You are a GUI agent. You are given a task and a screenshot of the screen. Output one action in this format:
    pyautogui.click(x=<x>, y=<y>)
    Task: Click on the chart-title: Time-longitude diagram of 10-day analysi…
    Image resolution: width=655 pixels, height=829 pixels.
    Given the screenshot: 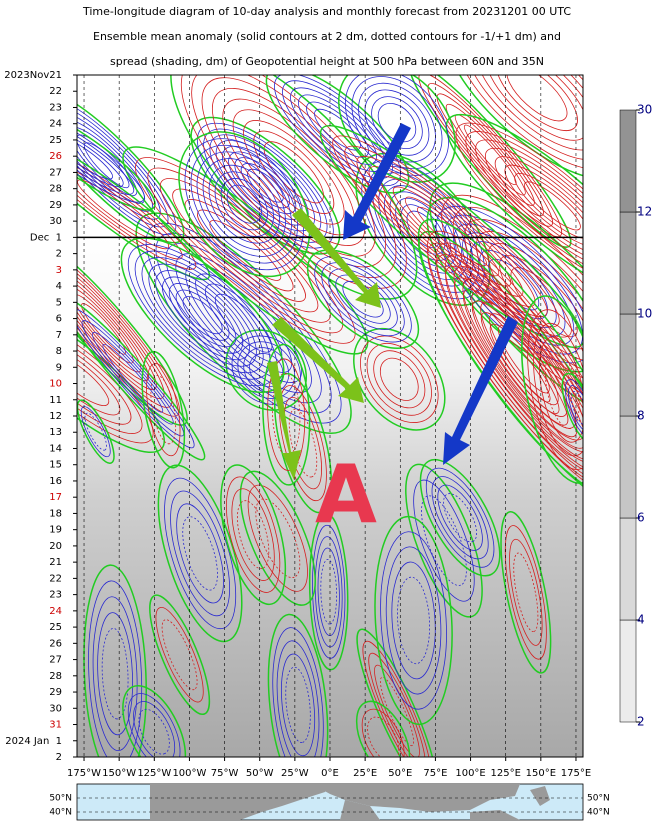 What is the action you would take?
    pyautogui.click(x=326, y=11)
    